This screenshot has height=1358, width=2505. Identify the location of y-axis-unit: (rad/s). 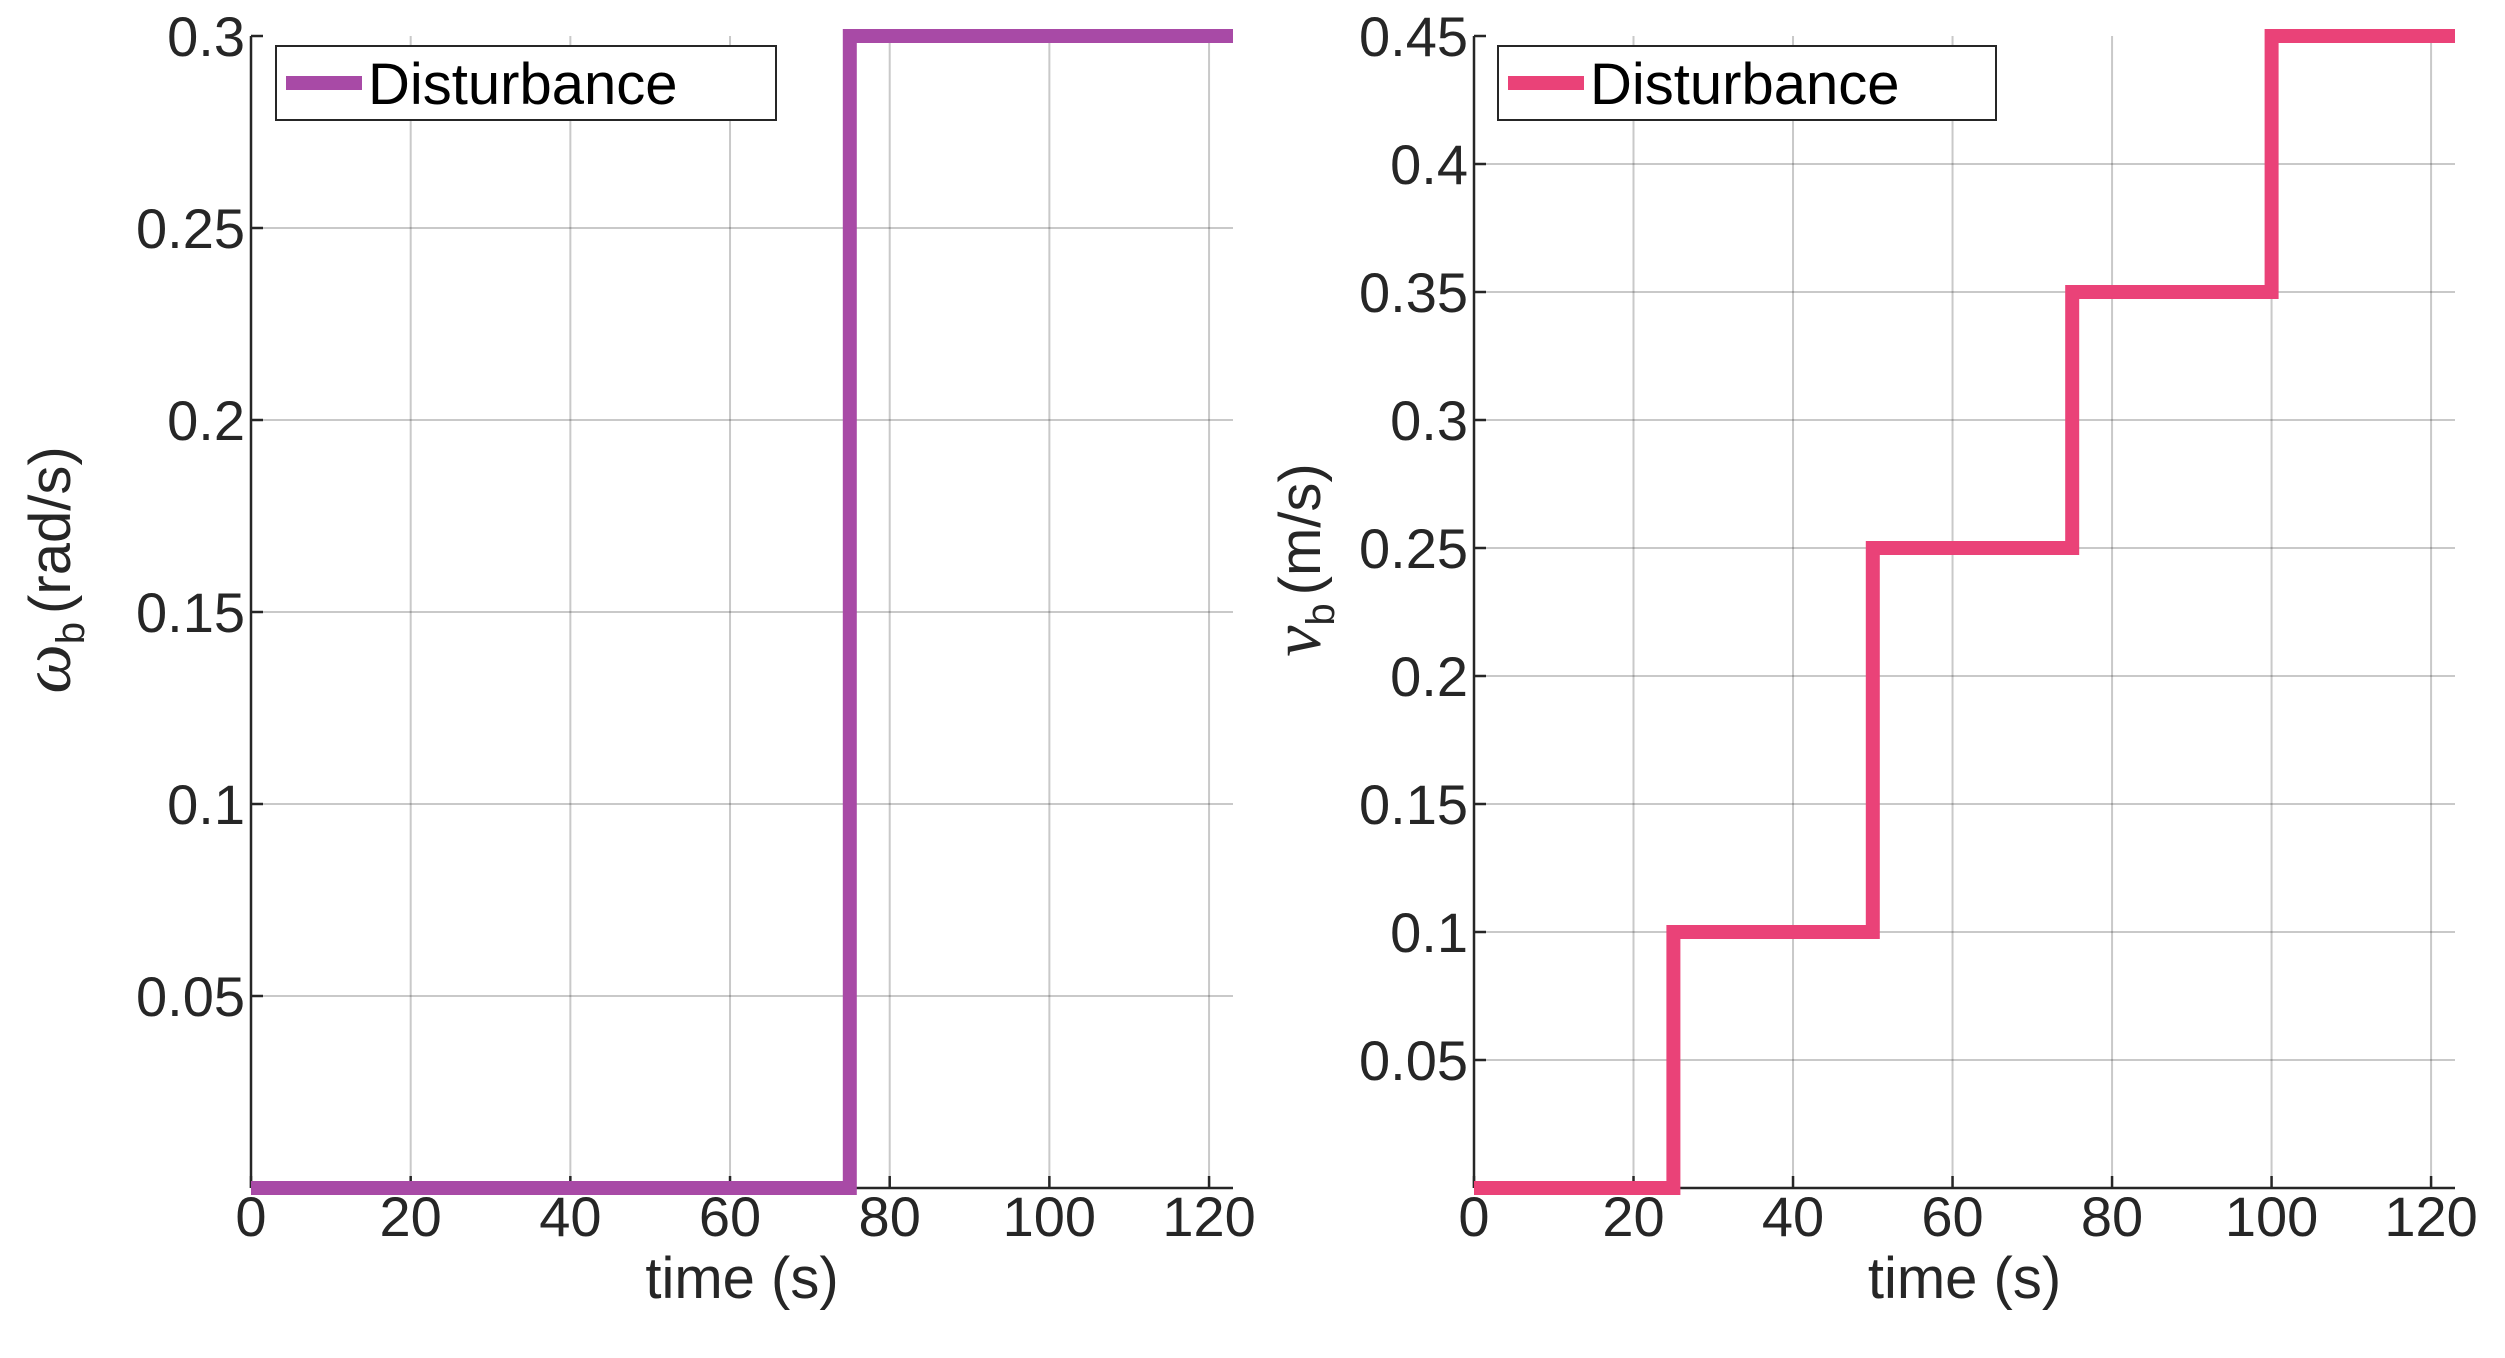
(50, 530).